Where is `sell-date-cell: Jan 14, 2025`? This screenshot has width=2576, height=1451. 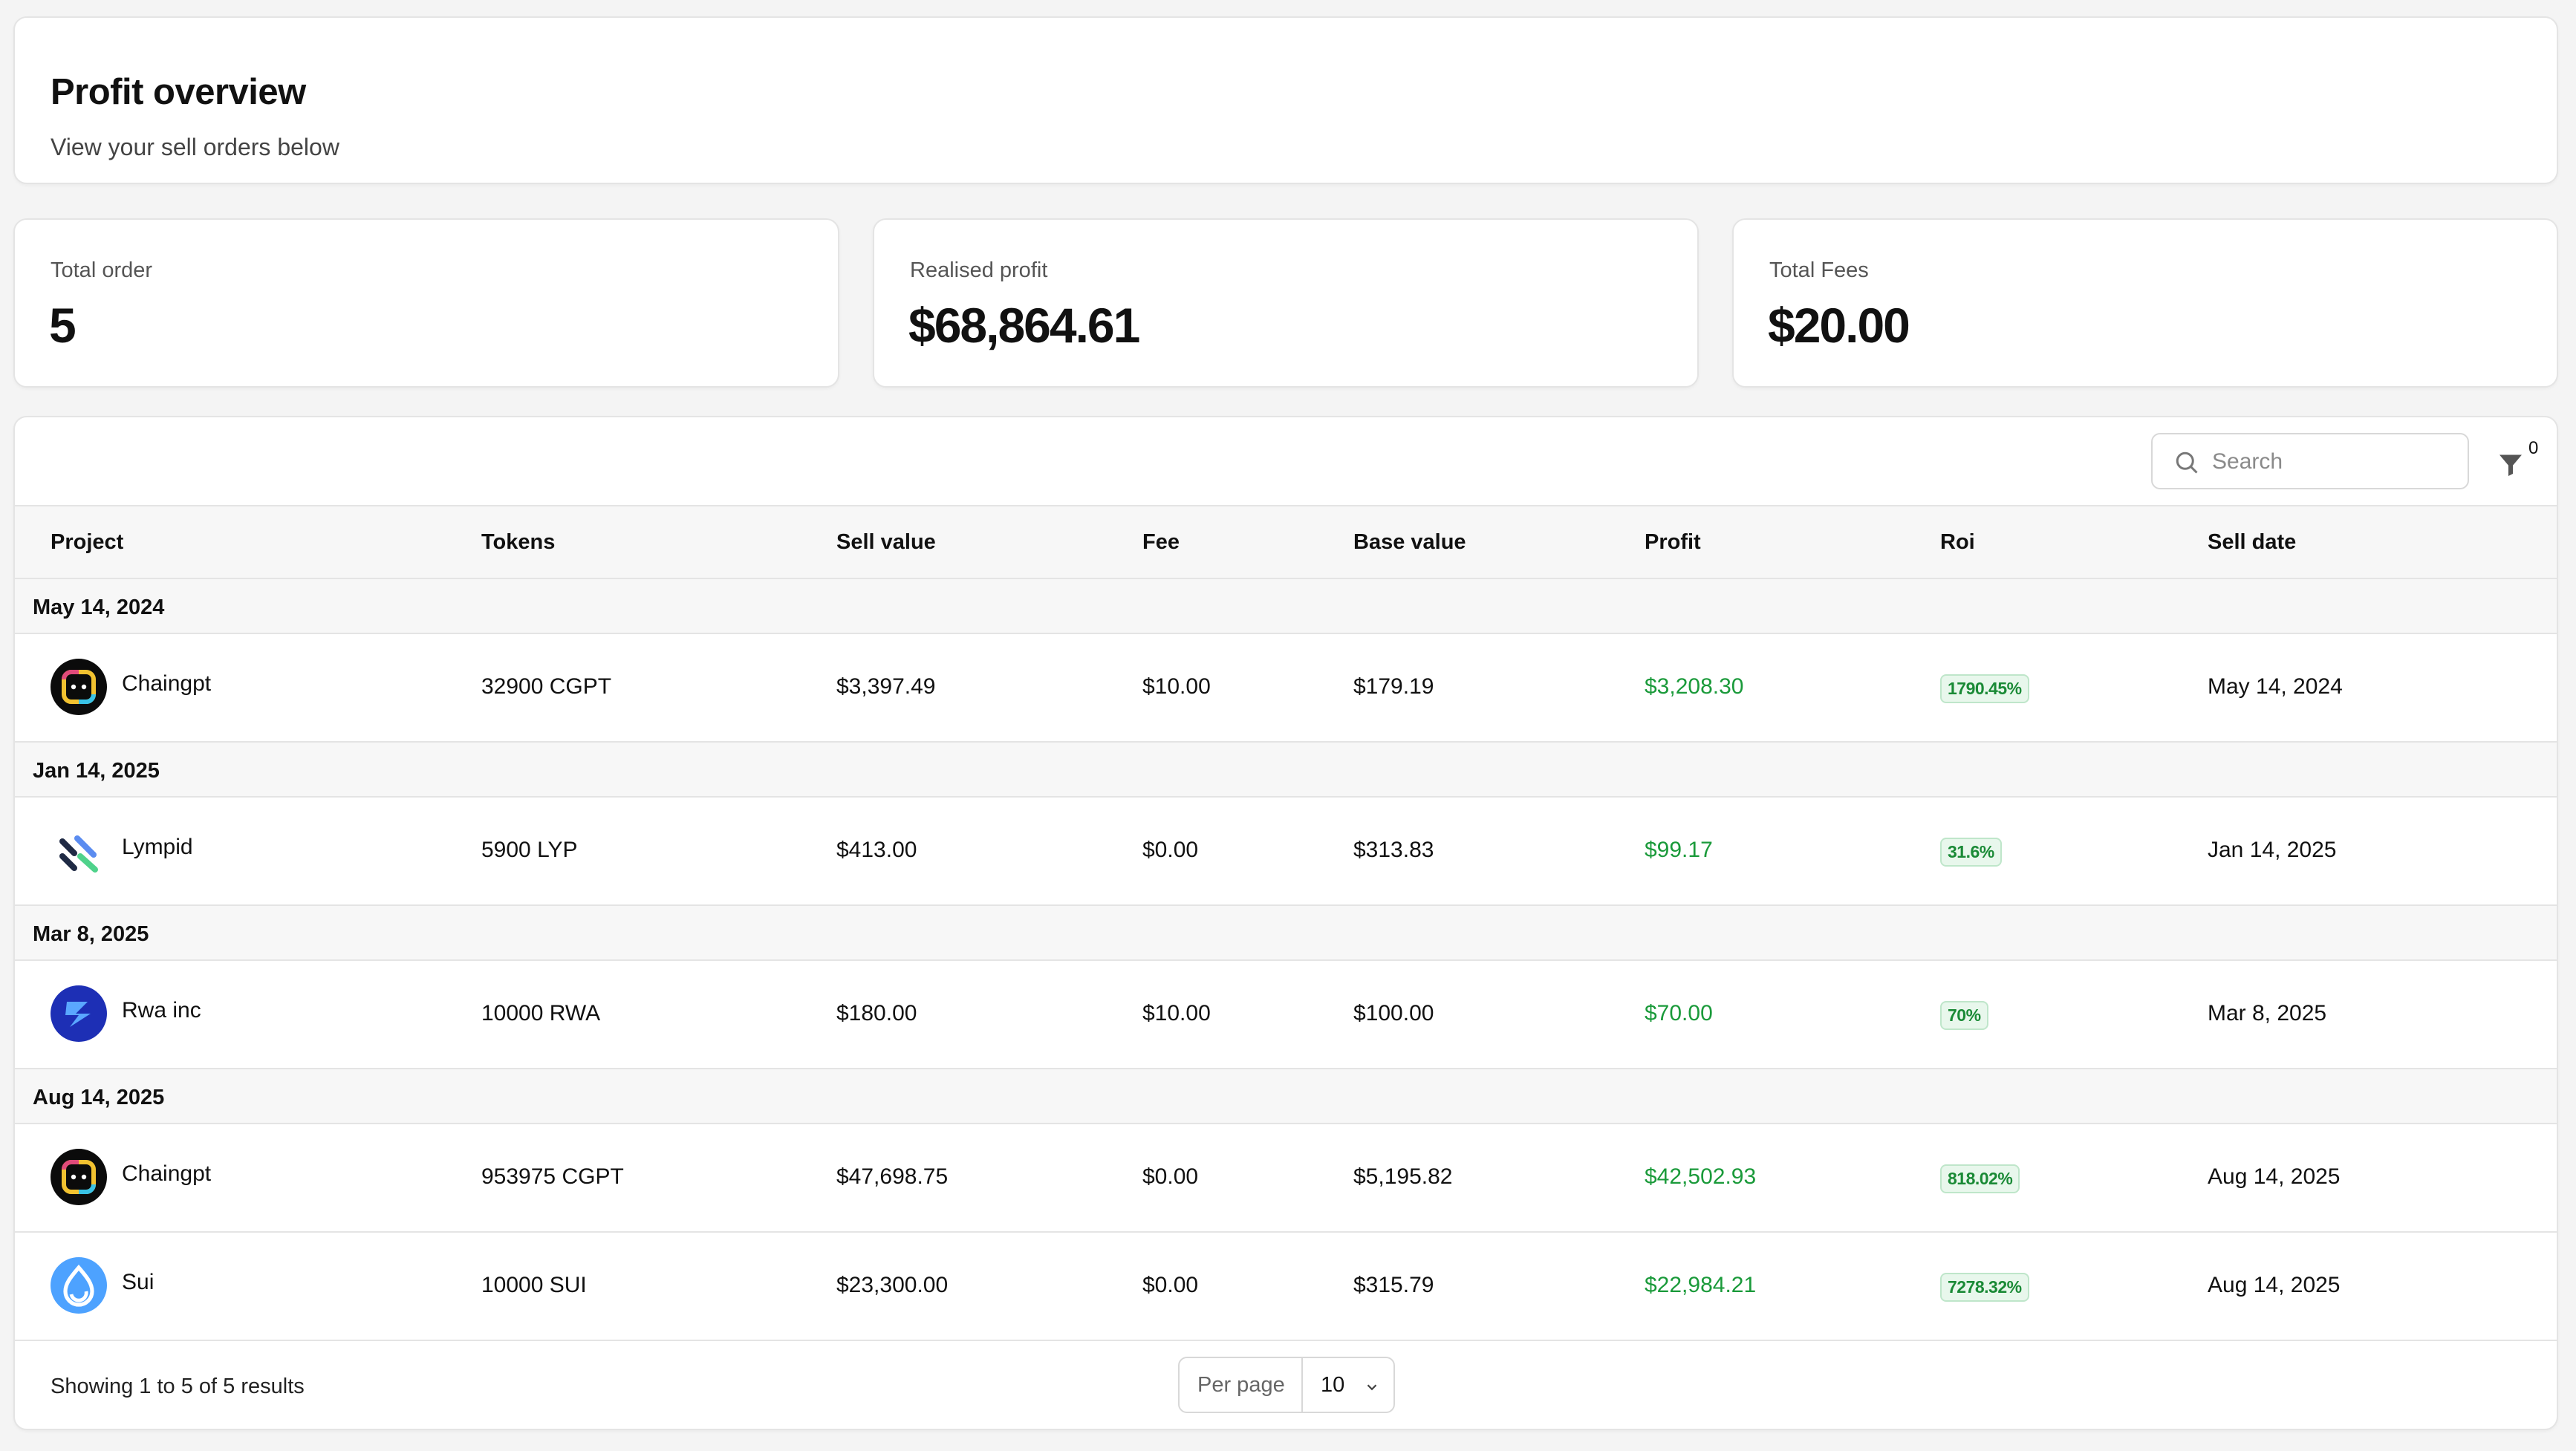
sell-date-cell: Jan 14, 2025 is located at coordinates (2272, 850).